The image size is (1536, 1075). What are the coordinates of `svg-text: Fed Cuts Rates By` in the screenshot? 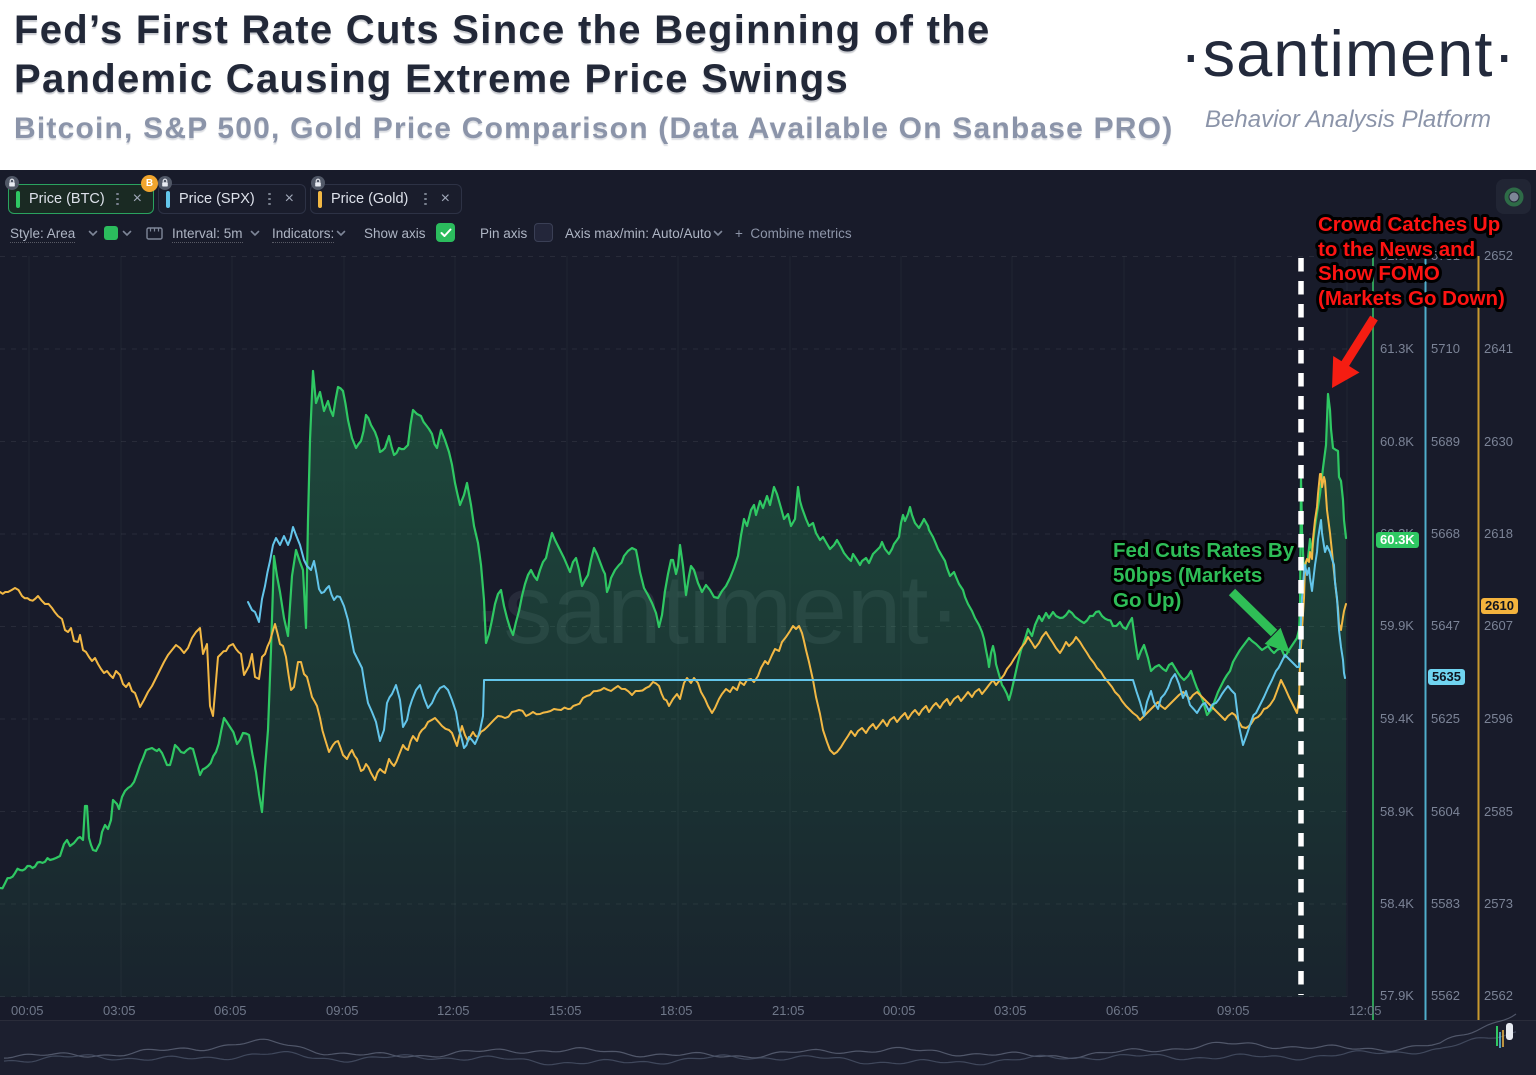 It's located at (1204, 550).